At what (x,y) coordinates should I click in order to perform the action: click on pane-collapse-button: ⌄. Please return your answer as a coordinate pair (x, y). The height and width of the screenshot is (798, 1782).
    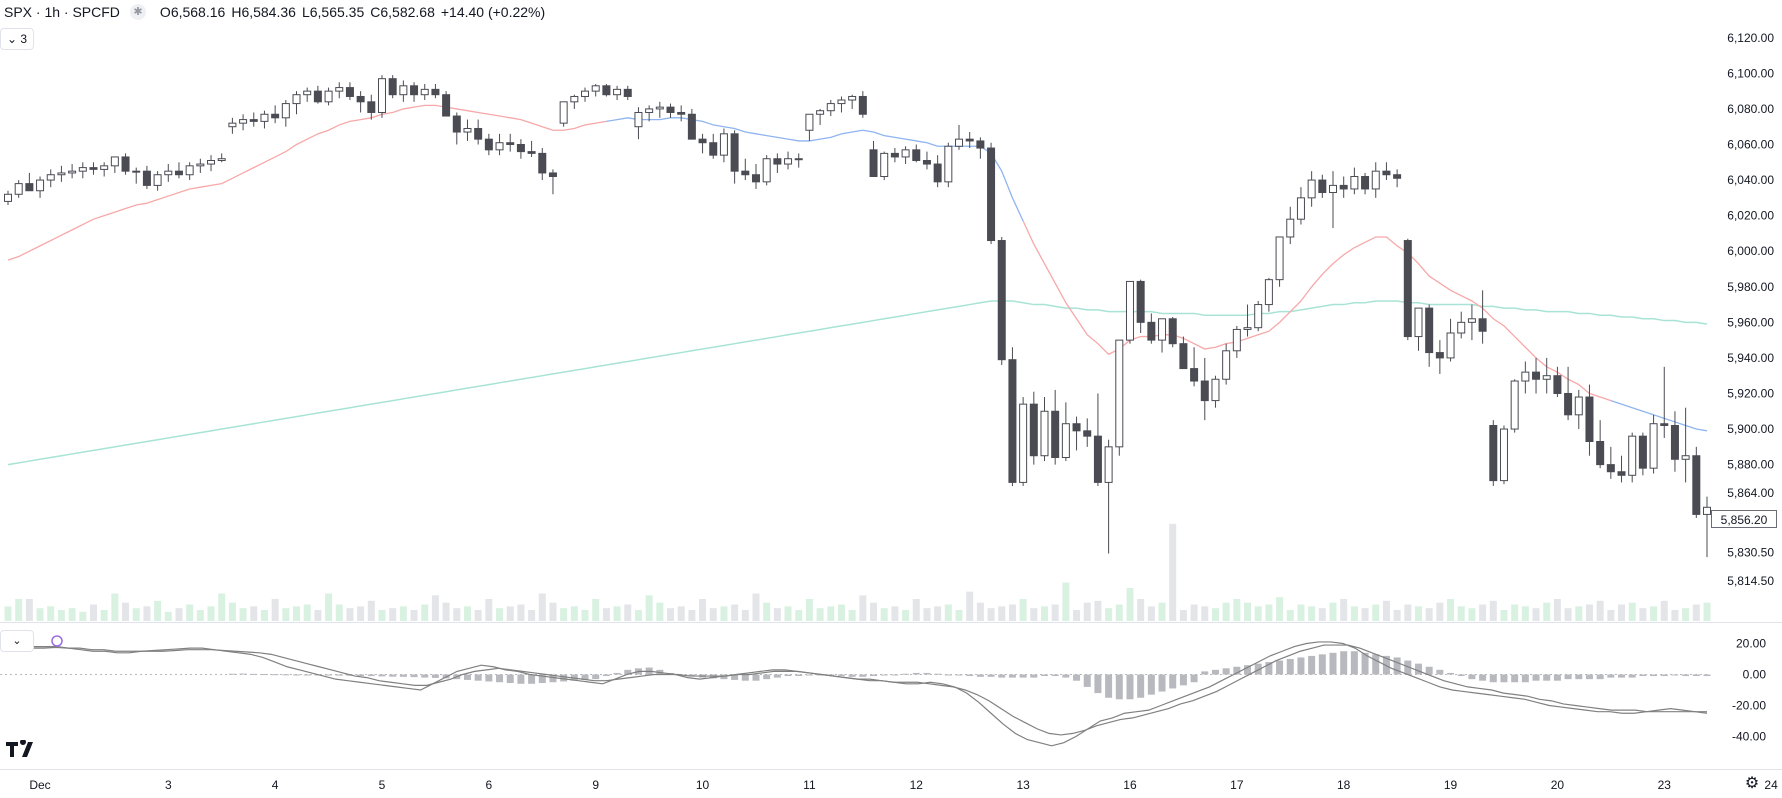
    Looking at the image, I should click on (17, 641).